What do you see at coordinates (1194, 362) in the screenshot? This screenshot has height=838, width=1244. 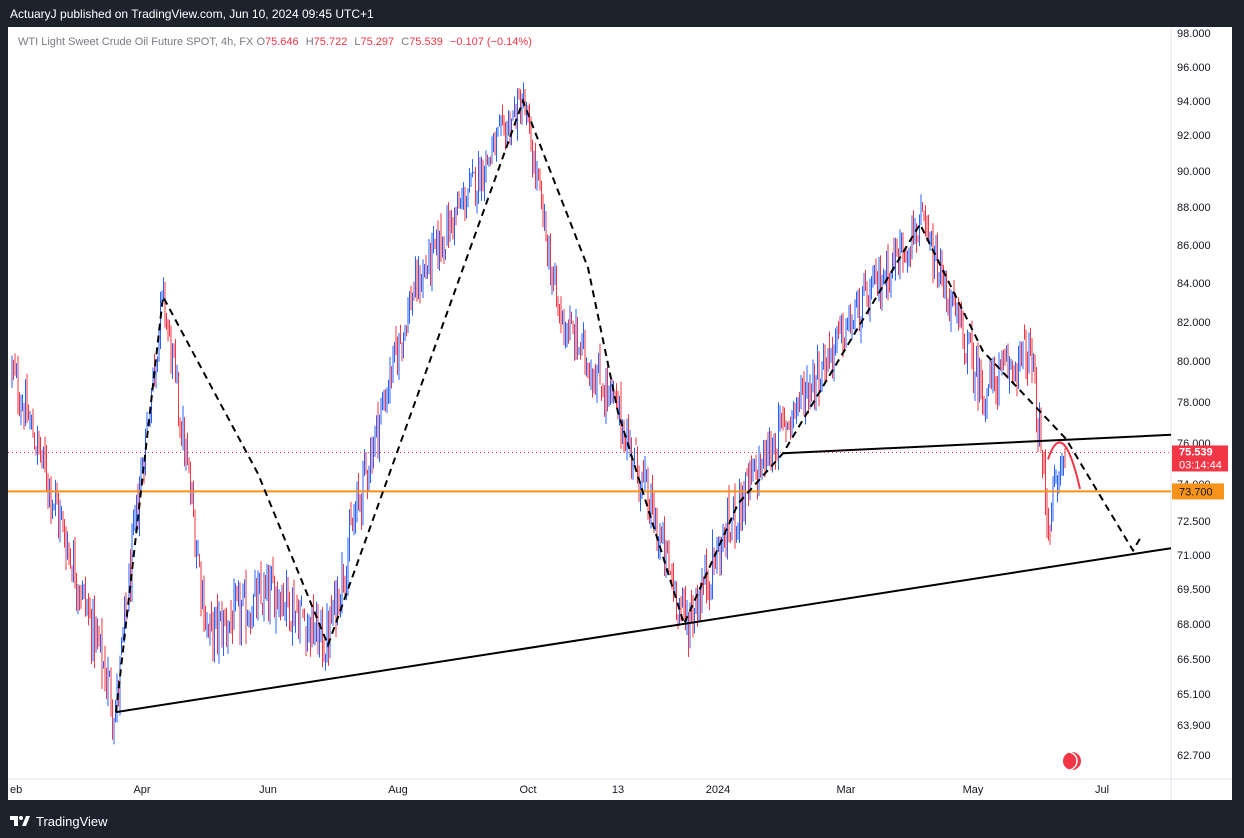 I see `y-tick-label: 80.000` at bounding box center [1194, 362].